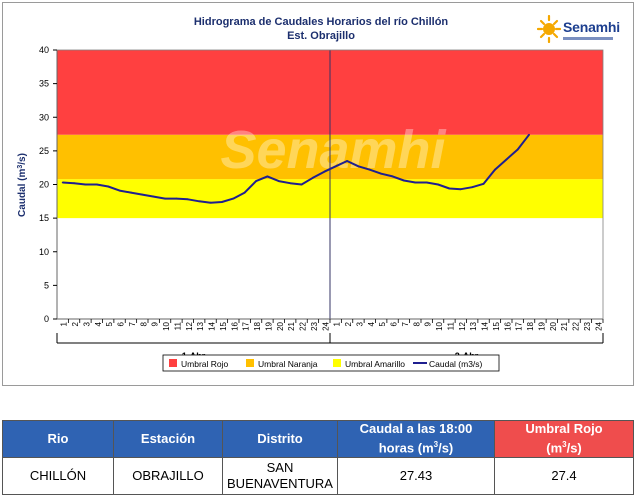 The height and width of the screenshot is (504, 636). What do you see at coordinates (564, 476) in the screenshot?
I see `cell-umbral: 27.4` at bounding box center [564, 476].